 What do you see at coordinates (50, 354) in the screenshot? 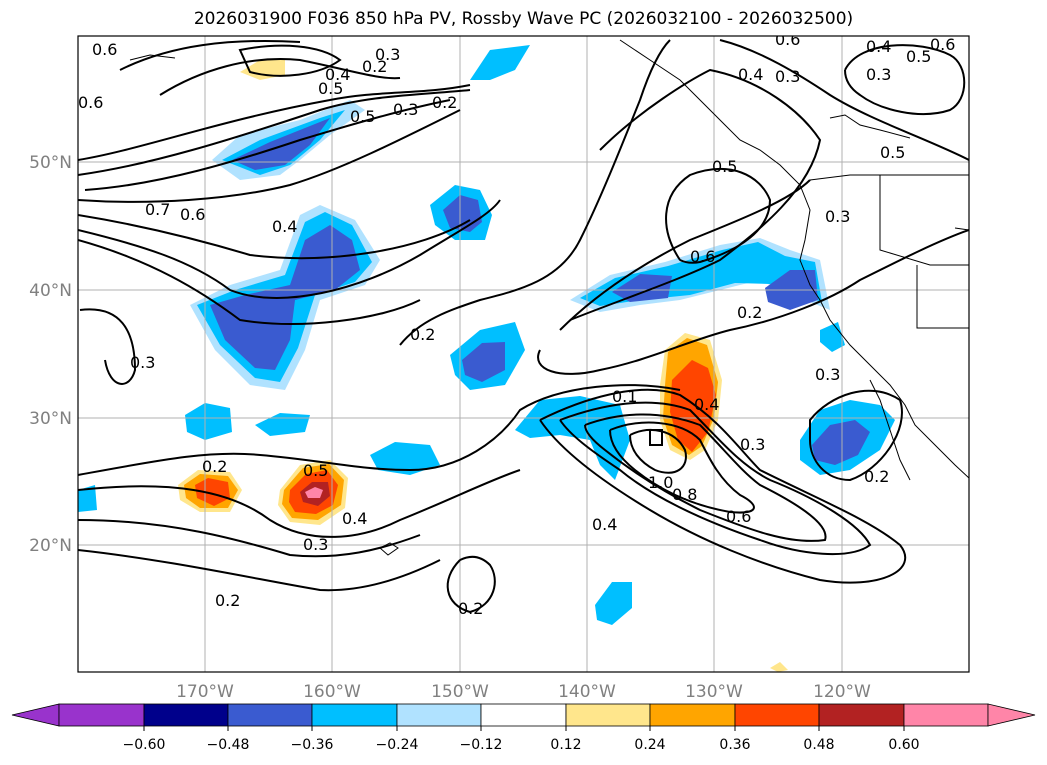
I see `latitude-labels: 50°N 40°N 30°N 20°N` at bounding box center [50, 354].